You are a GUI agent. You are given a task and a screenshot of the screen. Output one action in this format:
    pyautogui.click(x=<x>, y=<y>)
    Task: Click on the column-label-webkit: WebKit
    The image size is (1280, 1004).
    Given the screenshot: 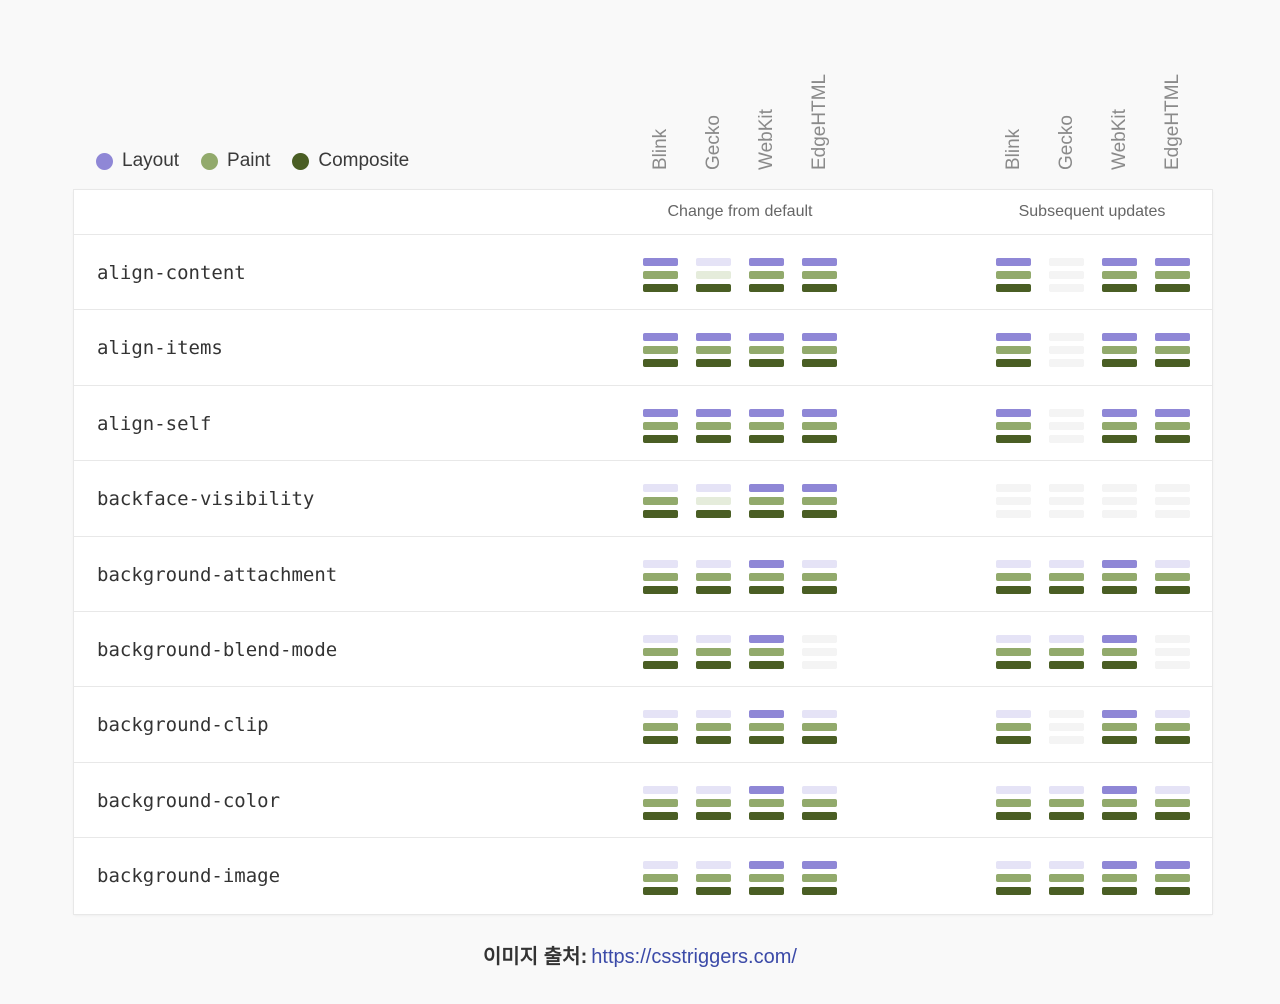 What is the action you would take?
    pyautogui.click(x=766, y=139)
    